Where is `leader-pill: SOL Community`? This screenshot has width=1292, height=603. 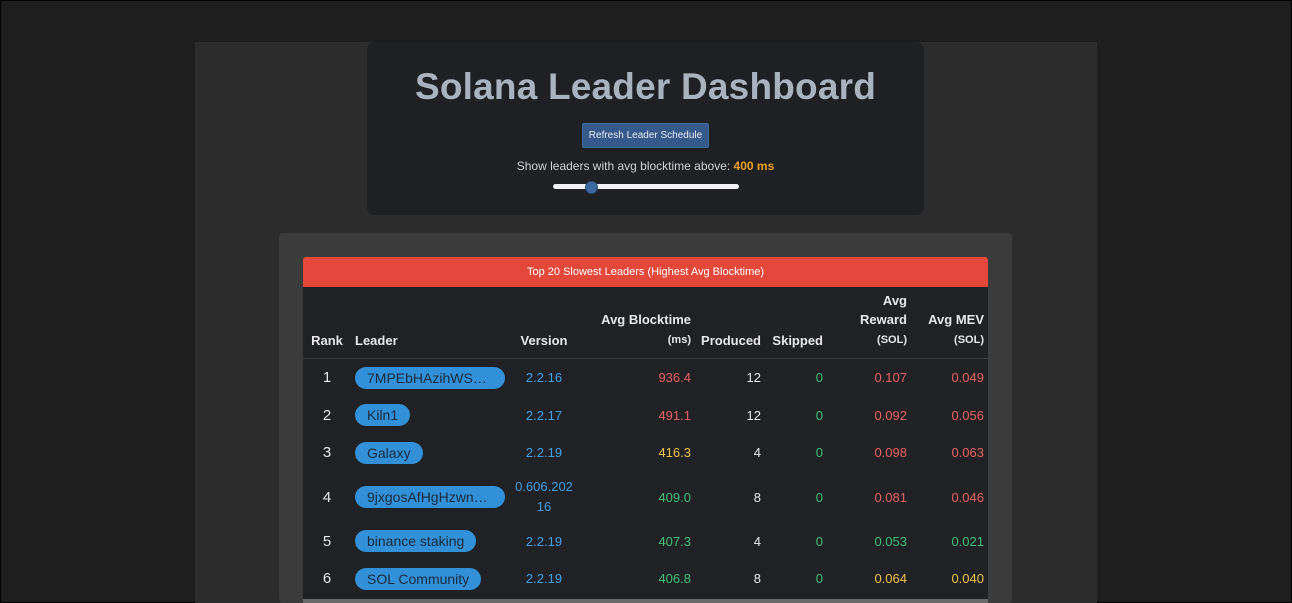
leader-pill: SOL Community is located at coordinates (418, 578).